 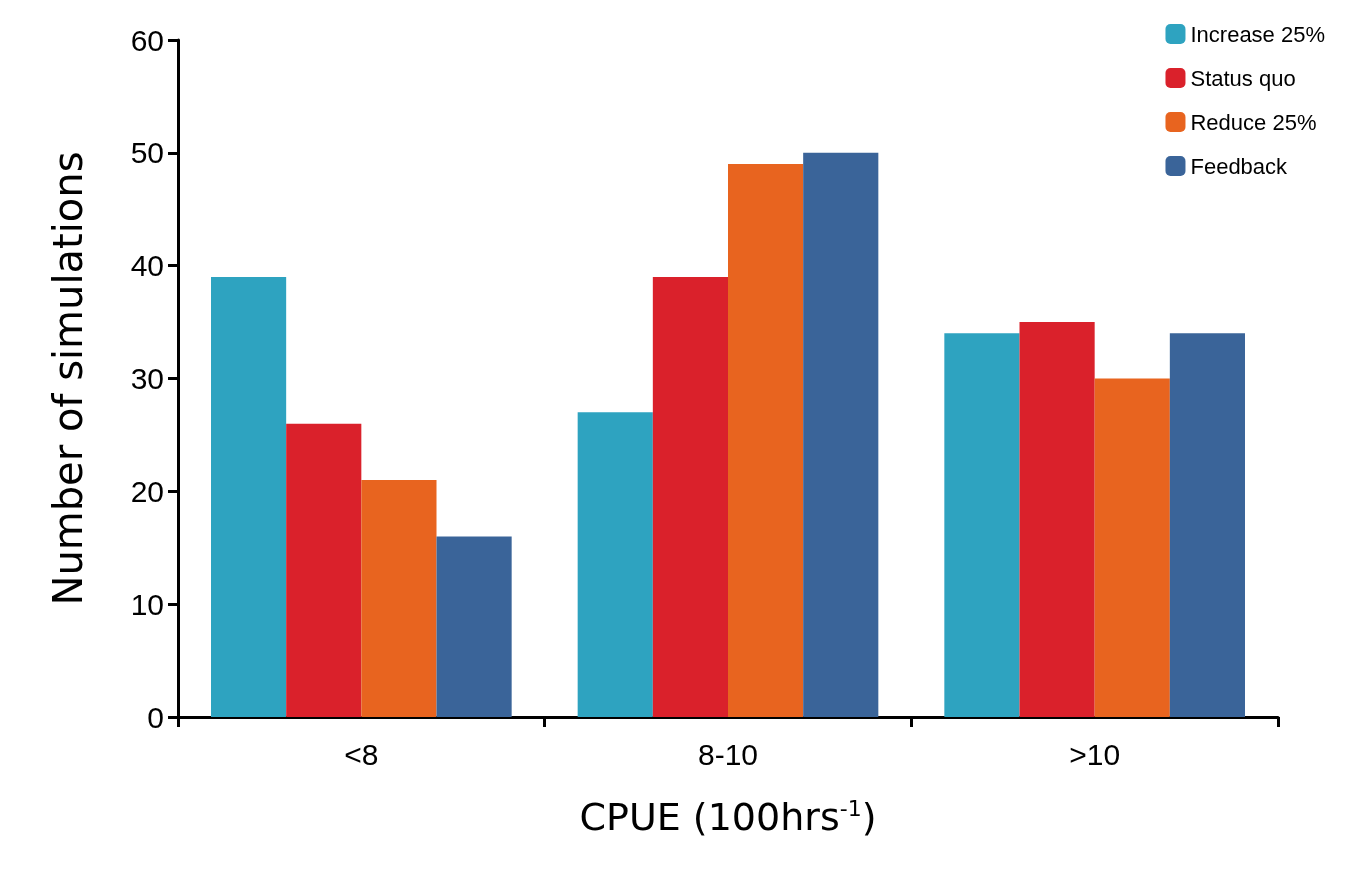 What do you see at coordinates (147, 153) in the screenshot?
I see `y-tick-label: 50` at bounding box center [147, 153].